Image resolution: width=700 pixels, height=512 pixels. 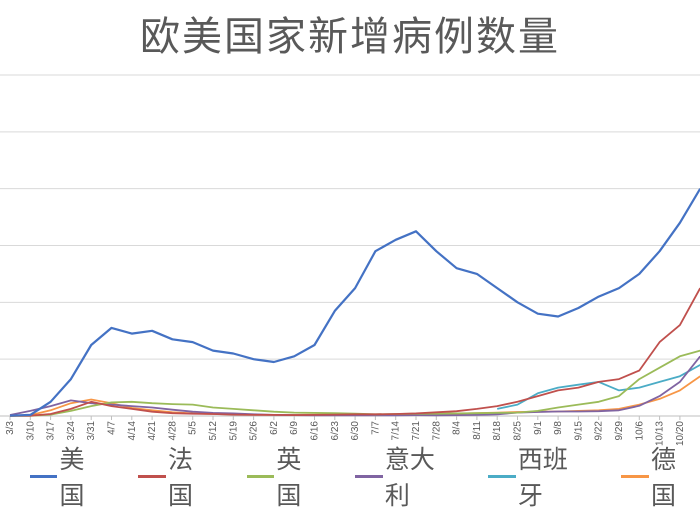 What do you see at coordinates (457, 428) in the screenshot?
I see `x-tick-label: 8/4` at bounding box center [457, 428].